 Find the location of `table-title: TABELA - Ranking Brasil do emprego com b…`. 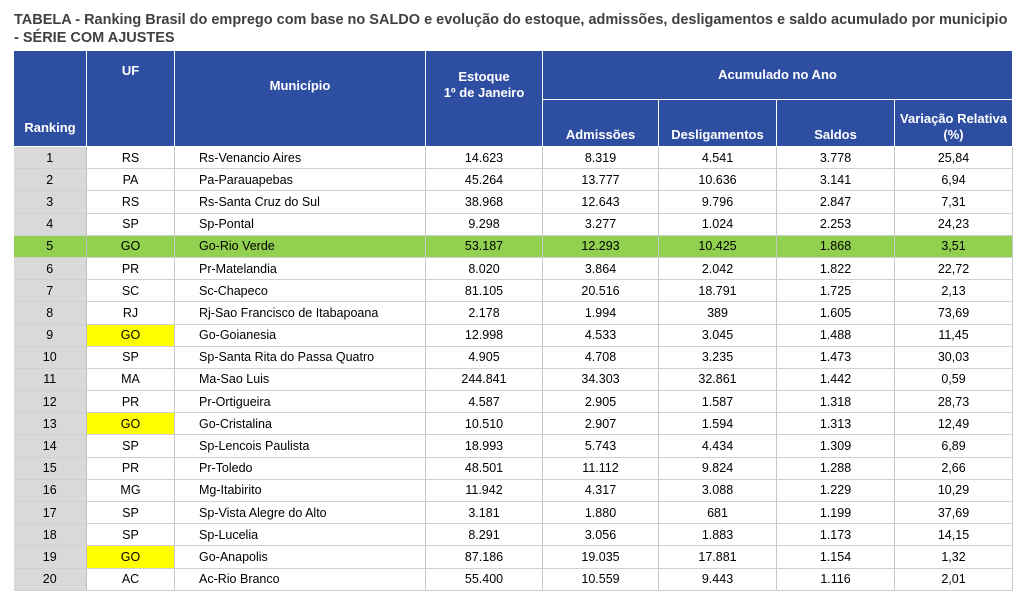

table-title: TABELA - Ranking Brasil do emprego com b… is located at coordinates (511, 29).